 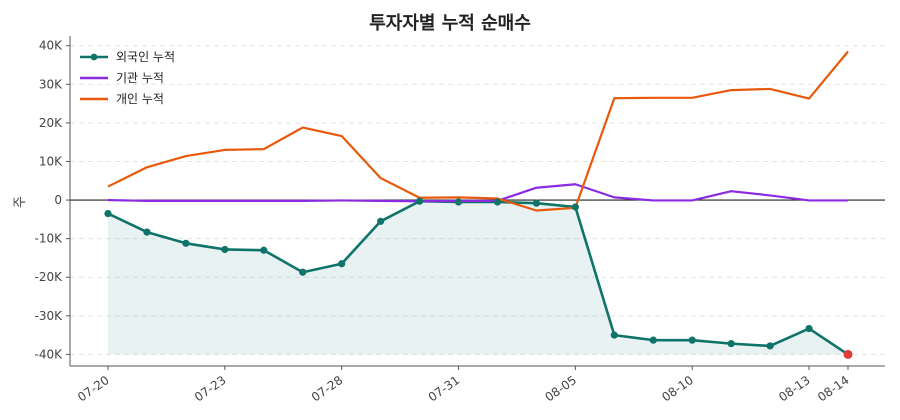 I want to click on y-tick-label: -30K, so click(x=49, y=316).